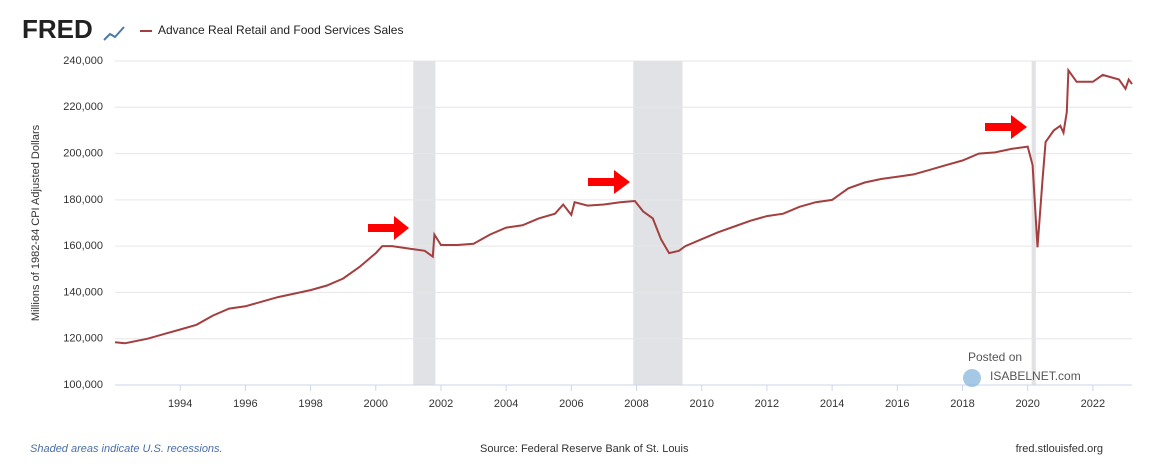  Describe the element at coordinates (57, 29) in the screenshot. I see `logo: FRED` at that location.